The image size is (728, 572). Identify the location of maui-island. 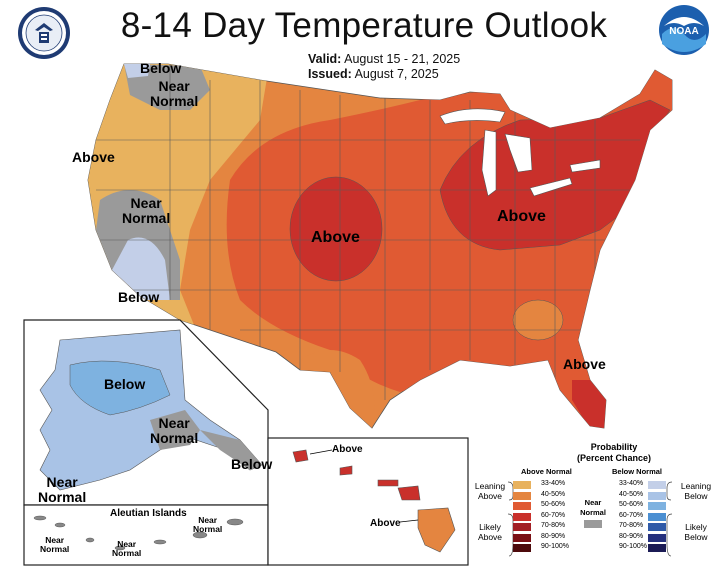
(409, 493).